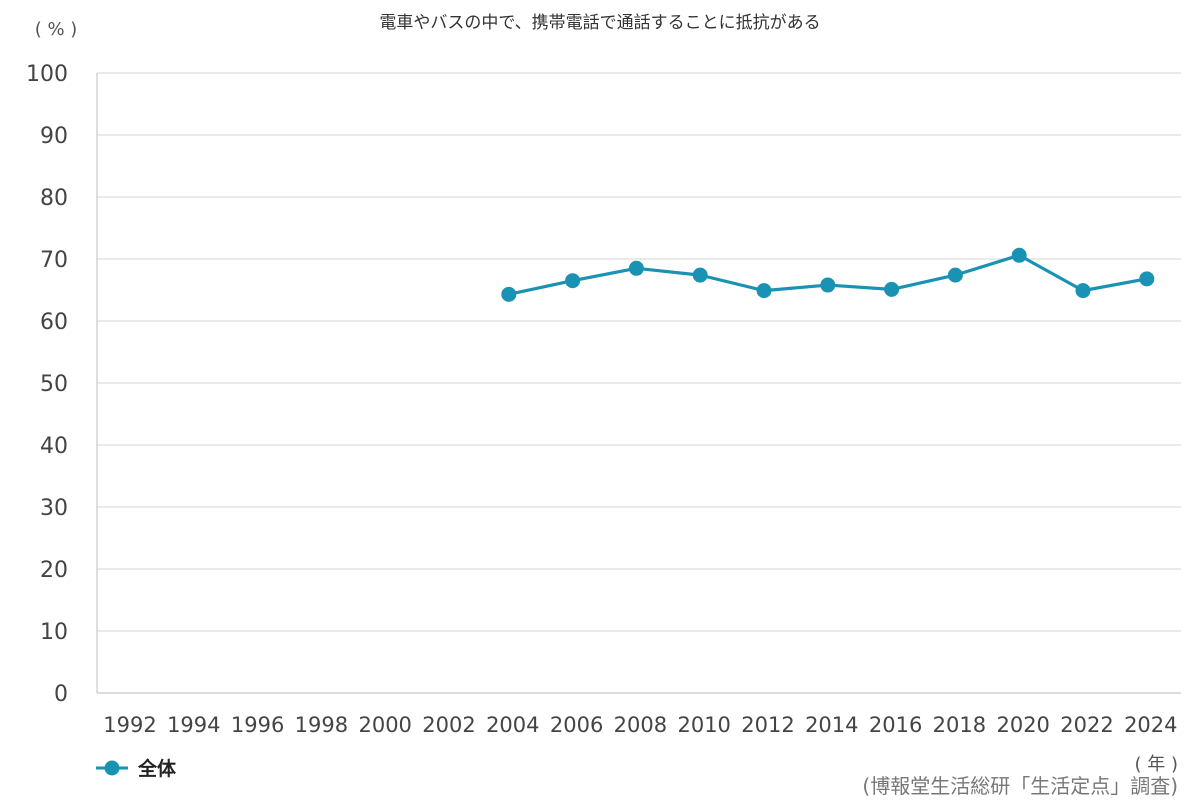  Describe the element at coordinates (764, 291) in the screenshot. I see `data-point-2012` at that location.